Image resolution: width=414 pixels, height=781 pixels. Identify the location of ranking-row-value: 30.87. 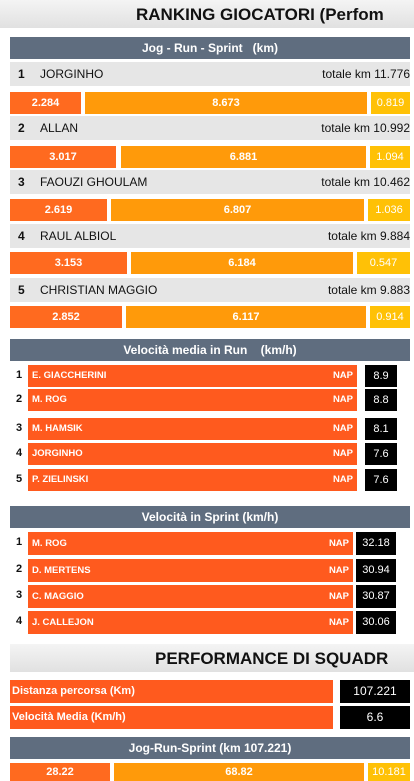
(376, 596).